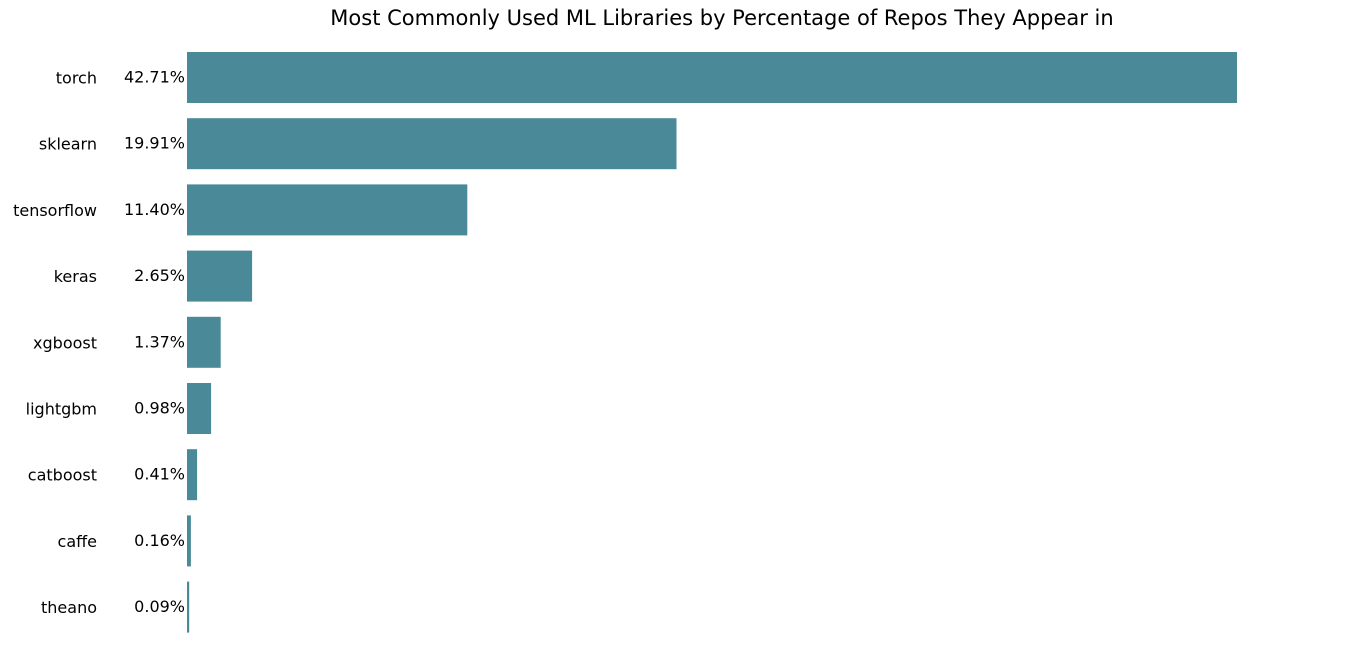  What do you see at coordinates (68, 144) in the screenshot?
I see `category-label-sklearn: sklearn` at bounding box center [68, 144].